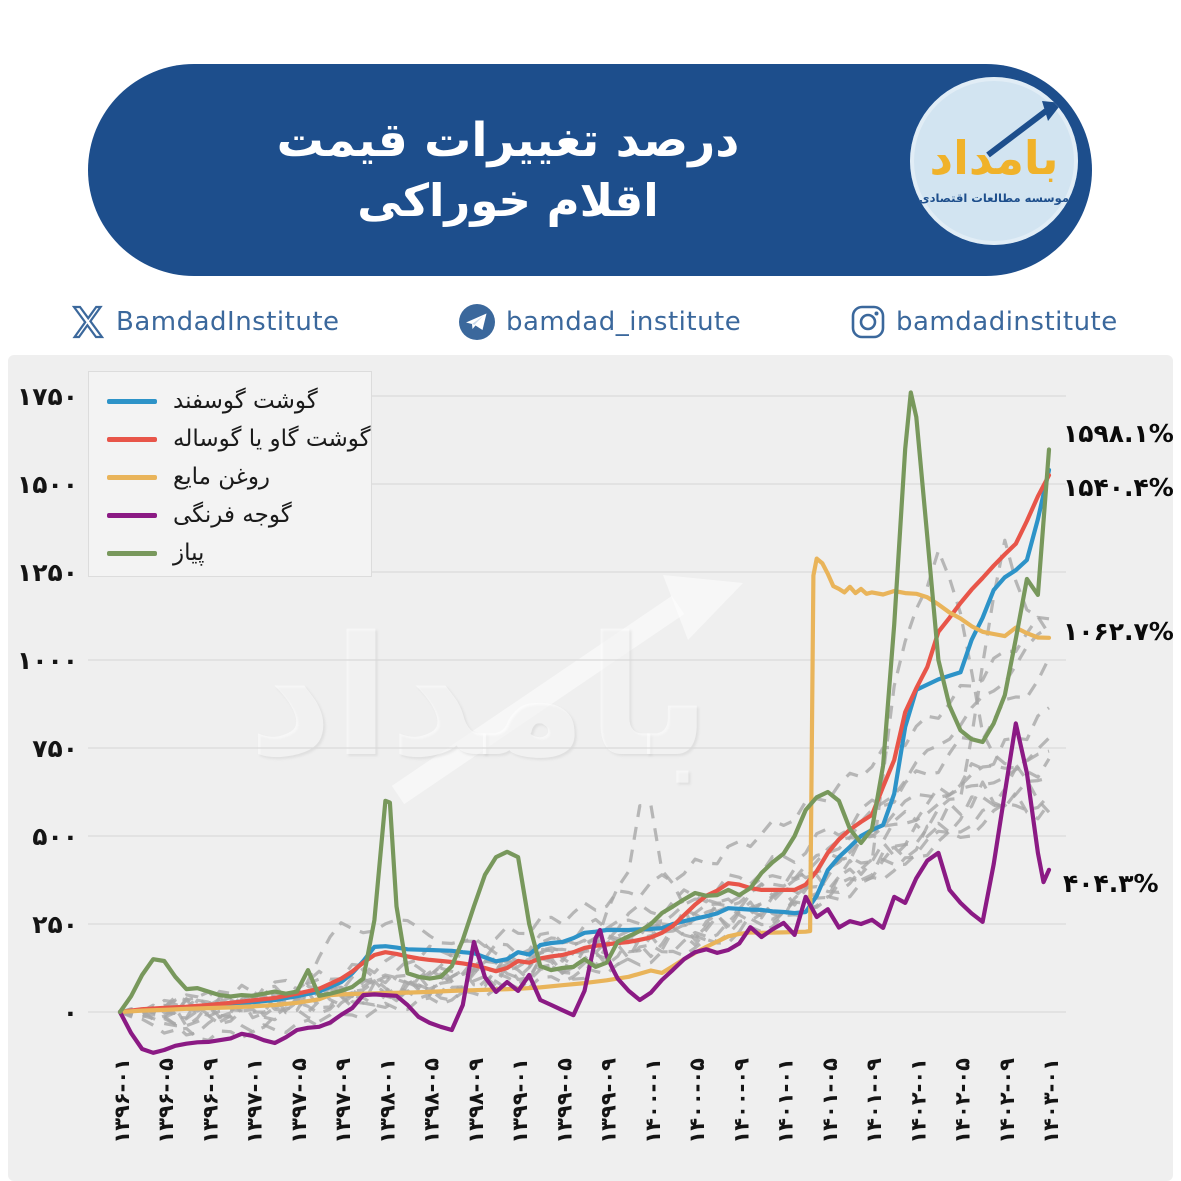 The image size is (1181, 1181). I want to click on legend-swatch-tomato, so click(132, 515).